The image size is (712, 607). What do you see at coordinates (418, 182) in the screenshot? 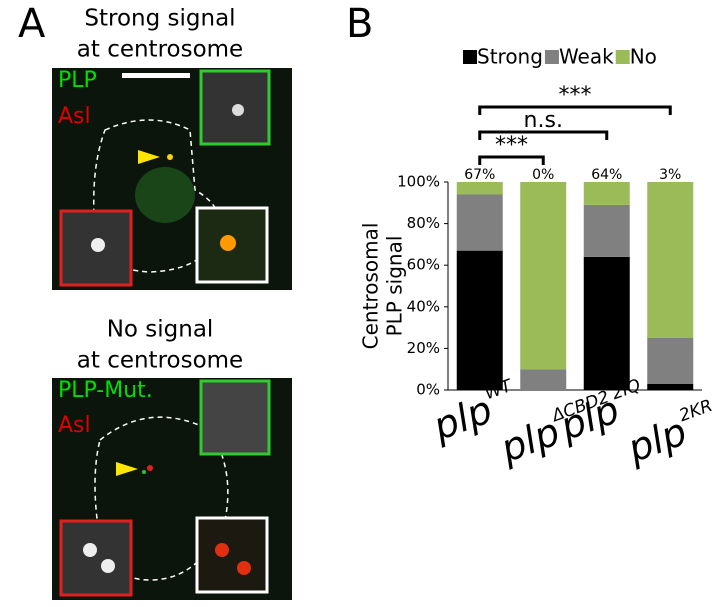
I see `y-tick-label: 100%` at bounding box center [418, 182].